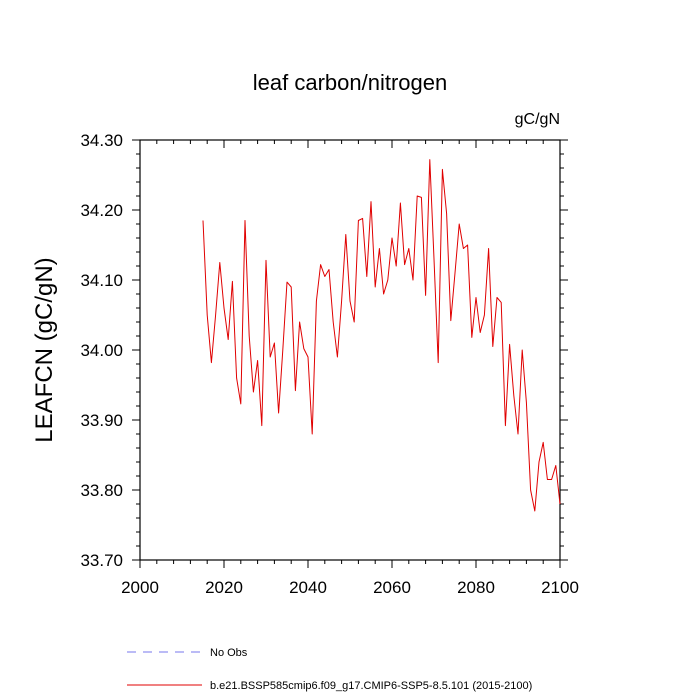  Describe the element at coordinates (392, 587) in the screenshot. I see `x-tick-label: 2060` at that location.